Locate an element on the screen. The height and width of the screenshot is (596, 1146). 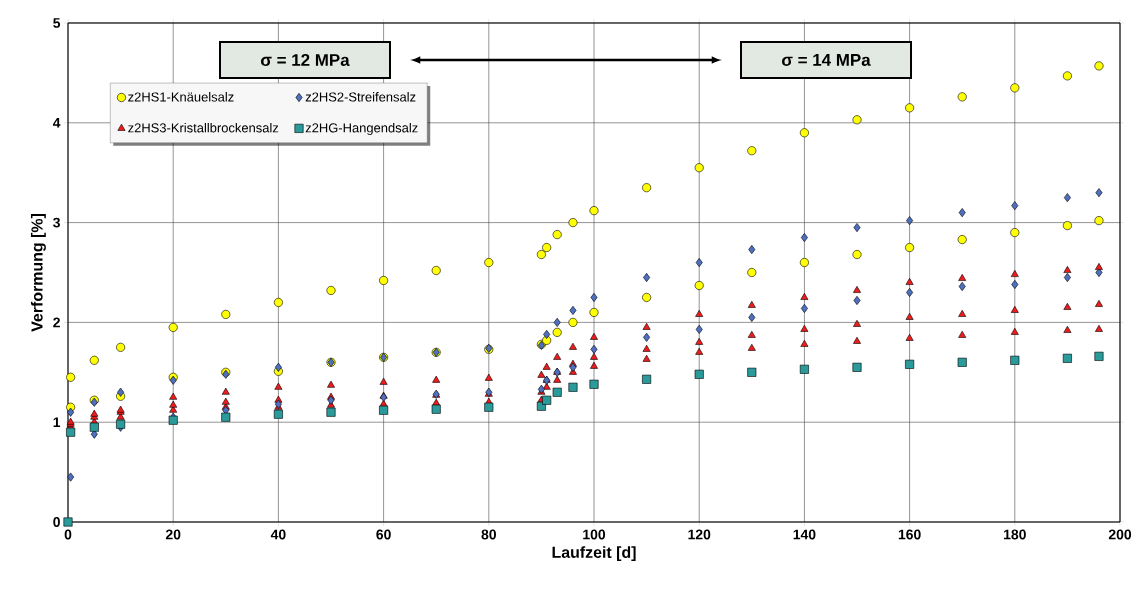
legend-label: z2HS2-Streifensalz is located at coordinates (360, 97).